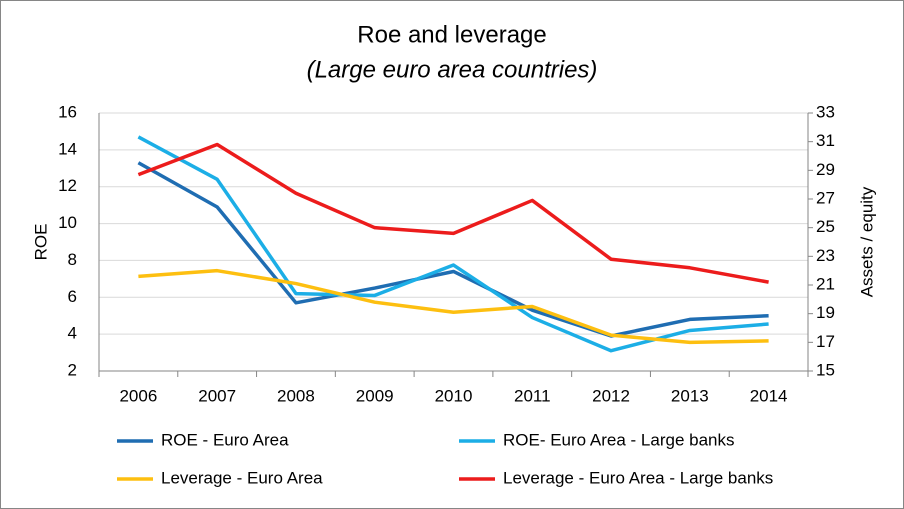 Image resolution: width=904 pixels, height=509 pixels. I want to click on legend-label: ROE- Euro Area - Large banks, so click(619, 439).